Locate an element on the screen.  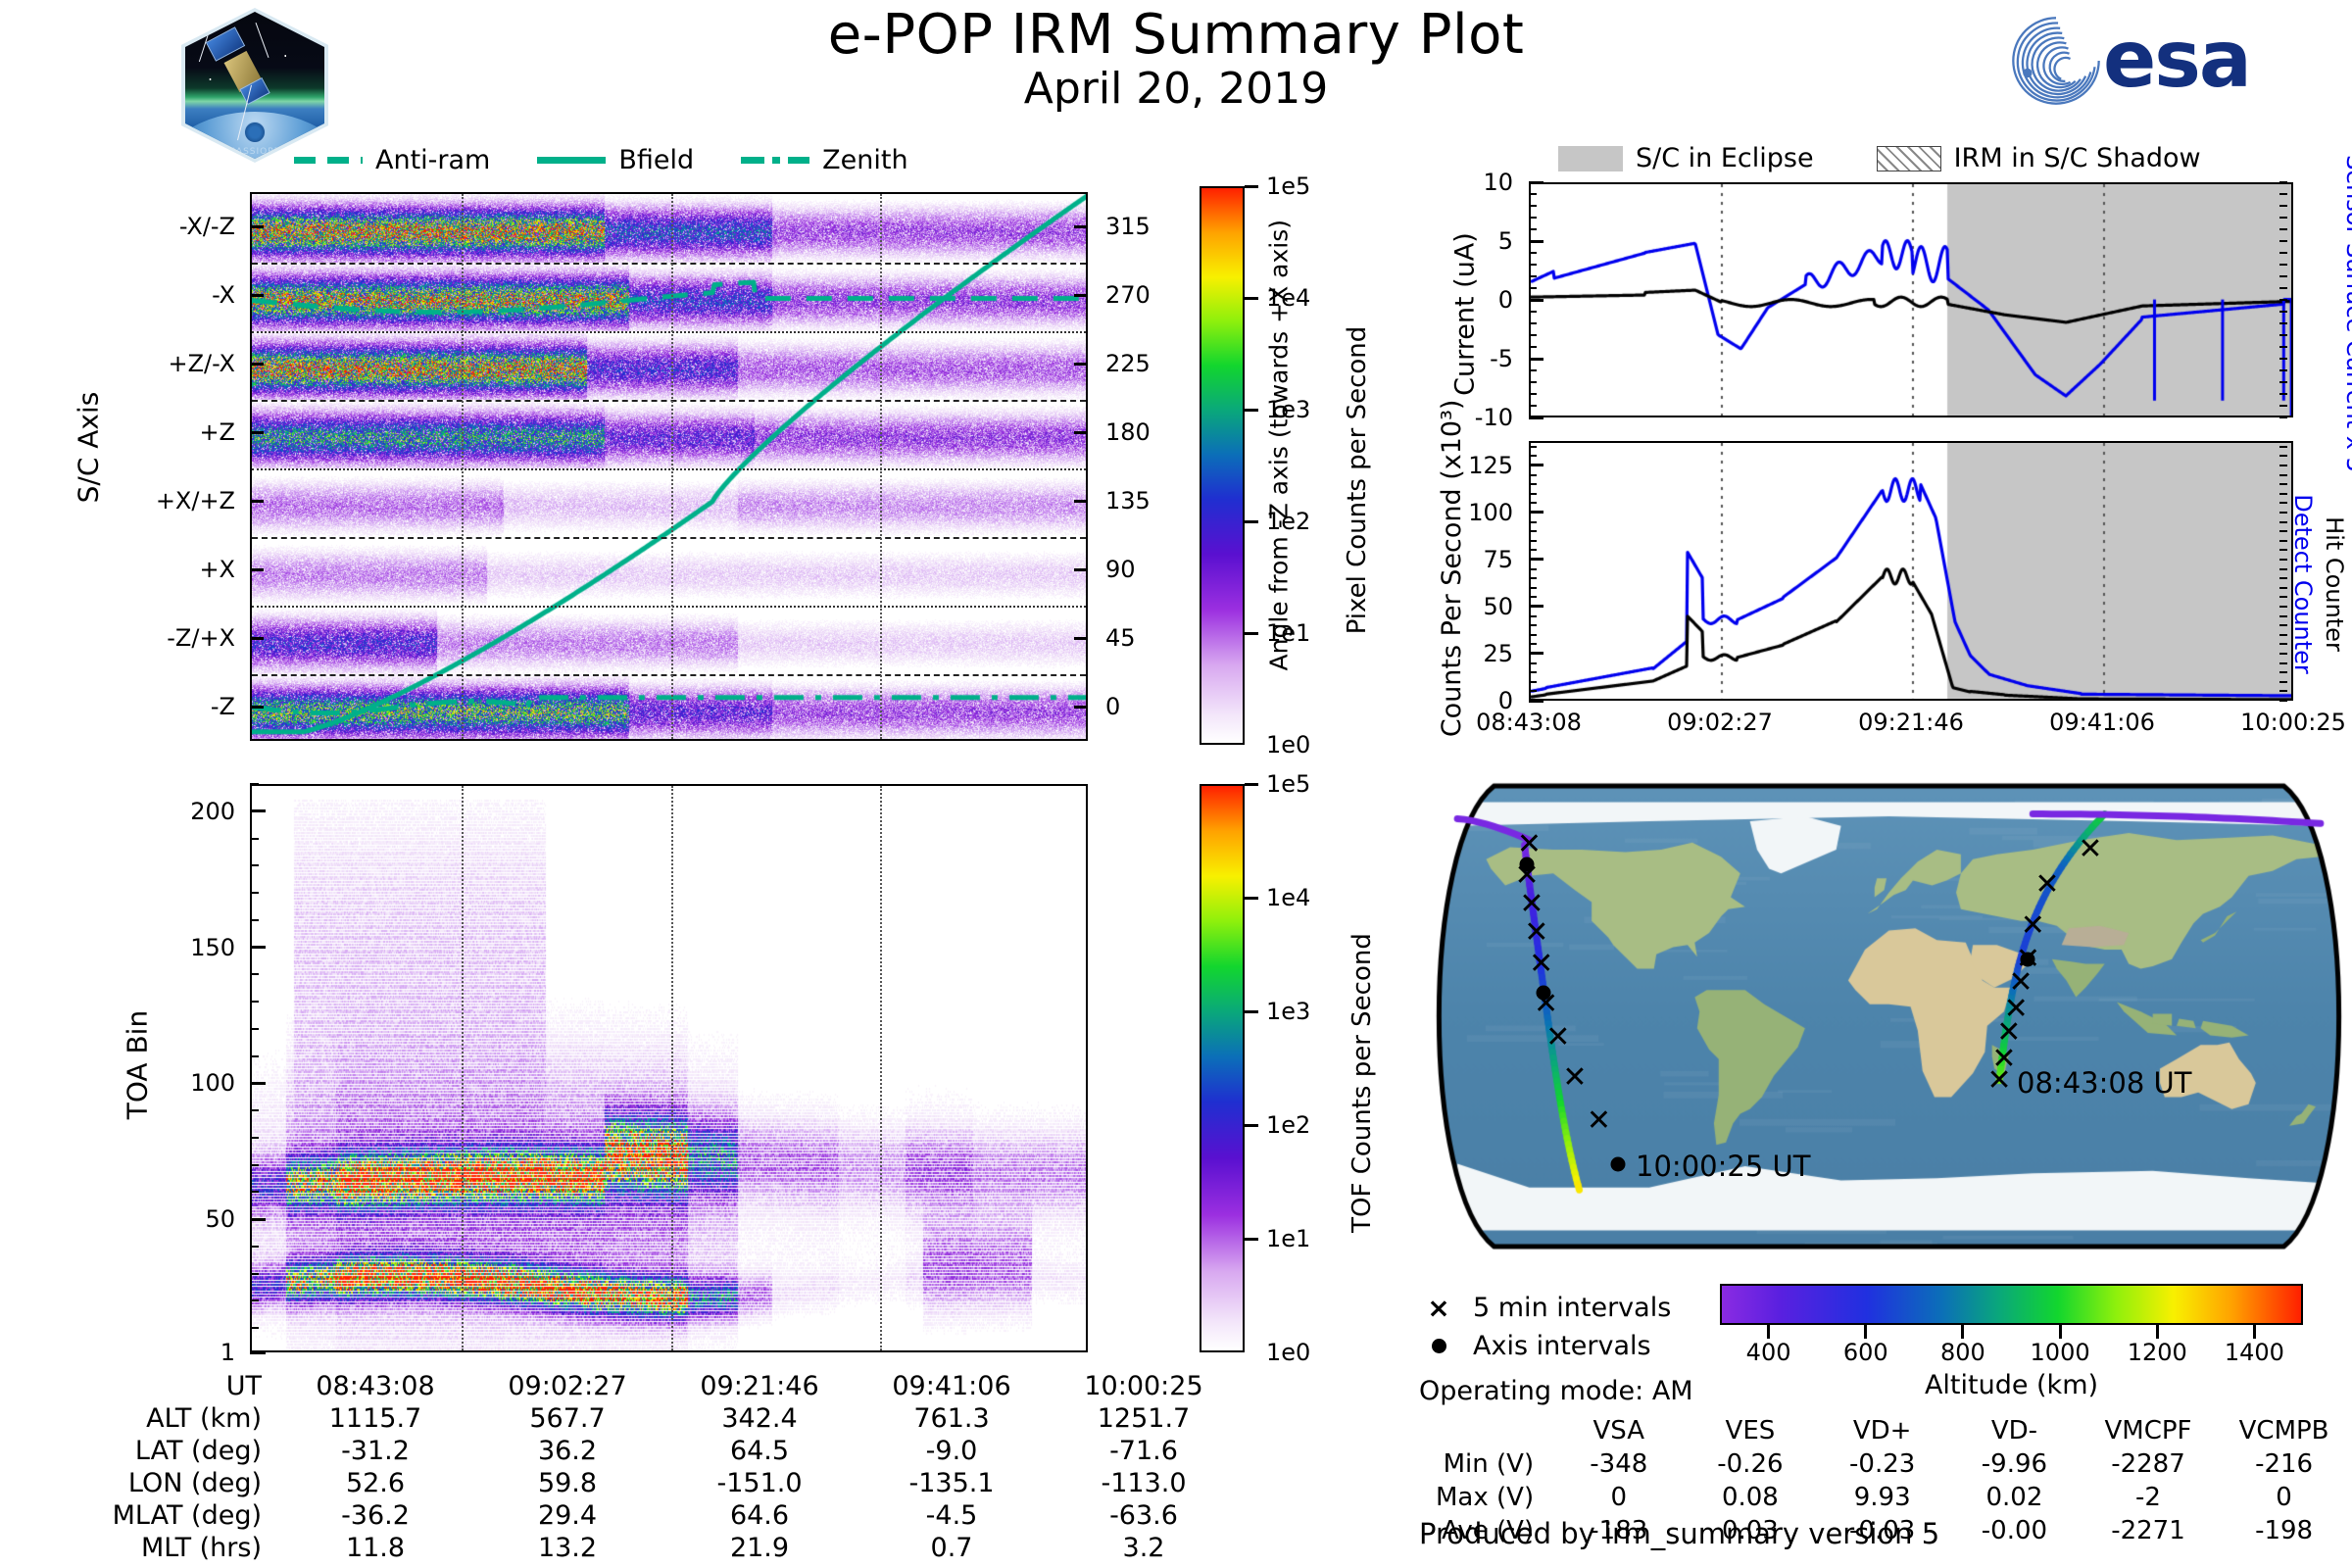
ephemeris-cell-5-4: 3.2 is located at coordinates (1143, 1548).